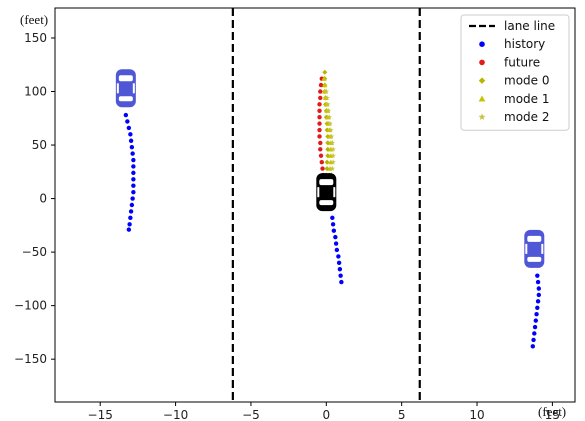  Describe the element at coordinates (402, 414) in the screenshot. I see `x-tick-label: 5` at that location.